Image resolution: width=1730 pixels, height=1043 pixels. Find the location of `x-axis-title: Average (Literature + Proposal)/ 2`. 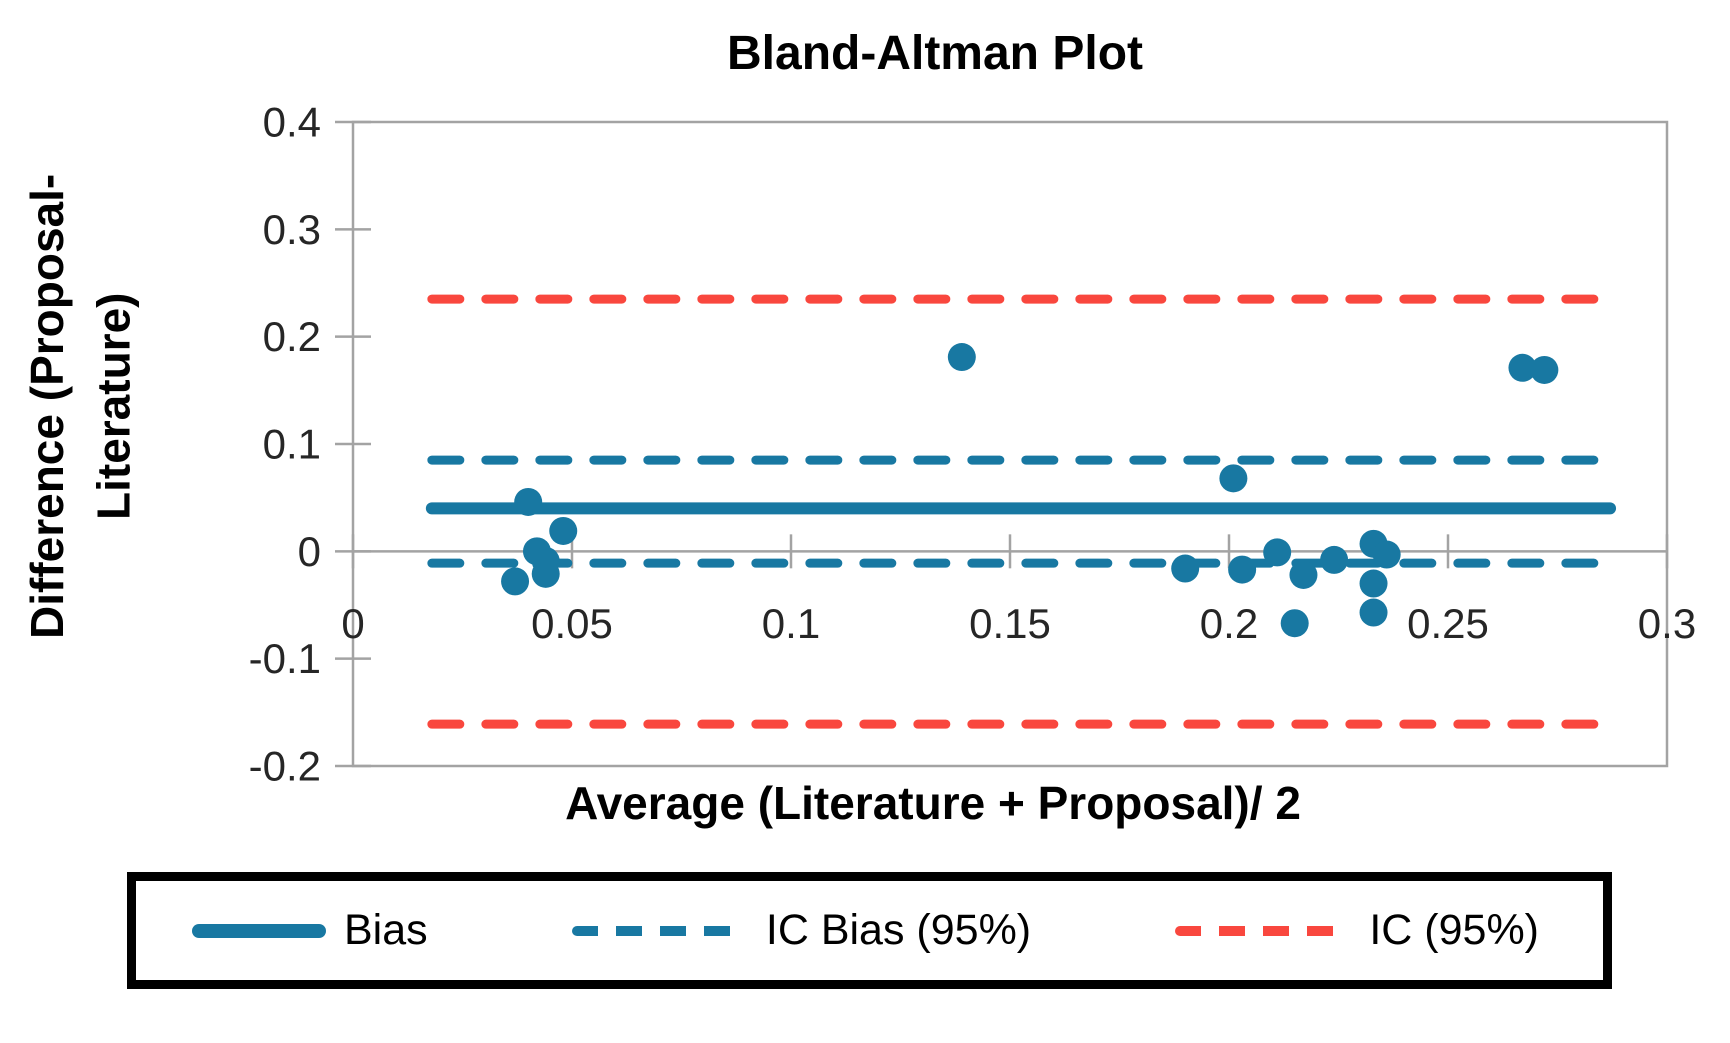

x-axis-title: Average (Literature + Proposal)/ 2 is located at coordinates (933, 803).